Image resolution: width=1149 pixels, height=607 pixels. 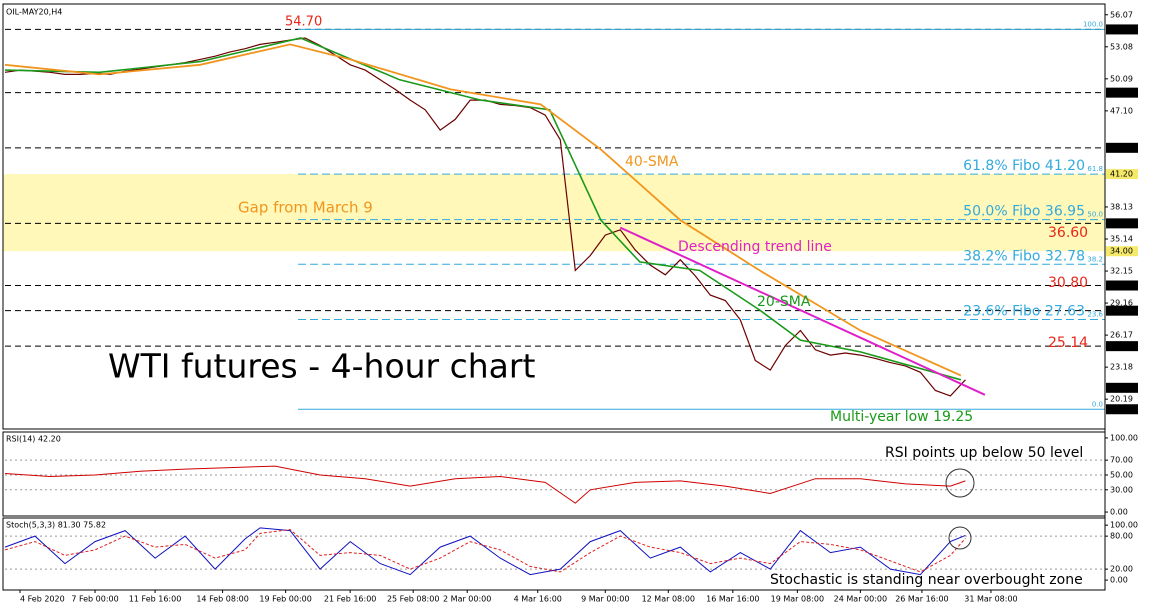 I want to click on stoch-frame, so click(x=554, y=554).